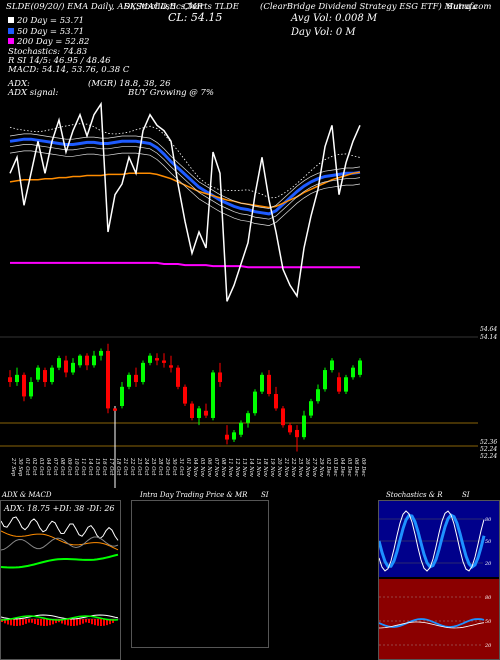 The image size is (500, 660). What do you see at coordinates (488, 520) in the screenshot?
I see `stoch-tick-label: 80` at bounding box center [488, 520].